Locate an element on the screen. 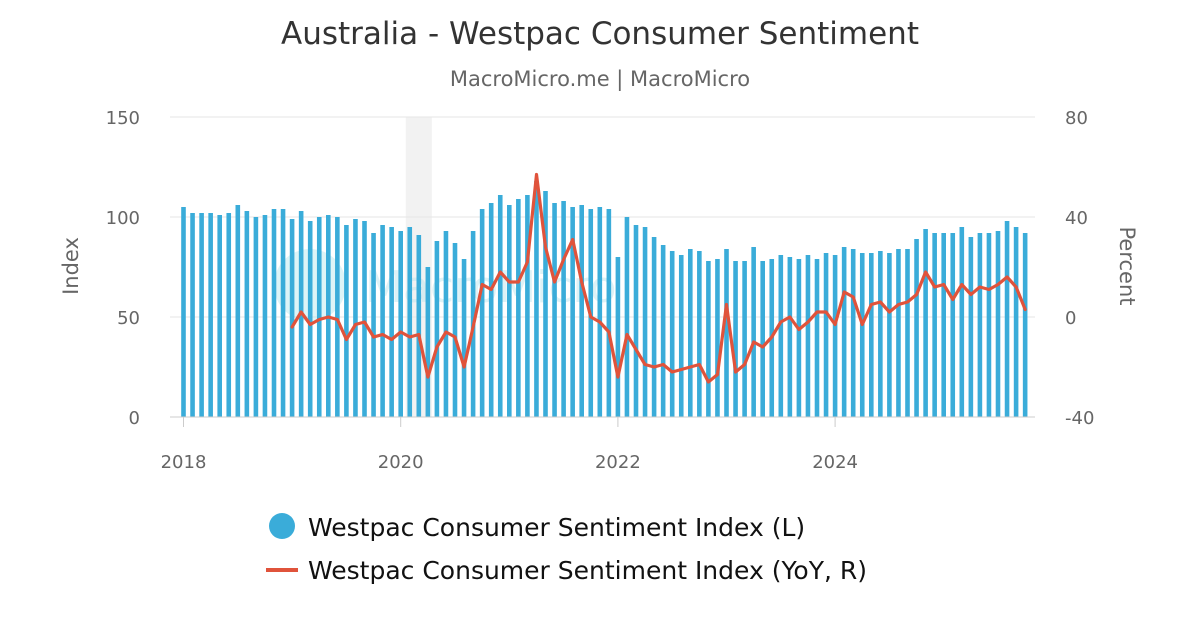 The height and width of the screenshot is (630, 1200). legend-label-bar-series: Westpac Consumer Sentiment Index (L) is located at coordinates (556, 527).